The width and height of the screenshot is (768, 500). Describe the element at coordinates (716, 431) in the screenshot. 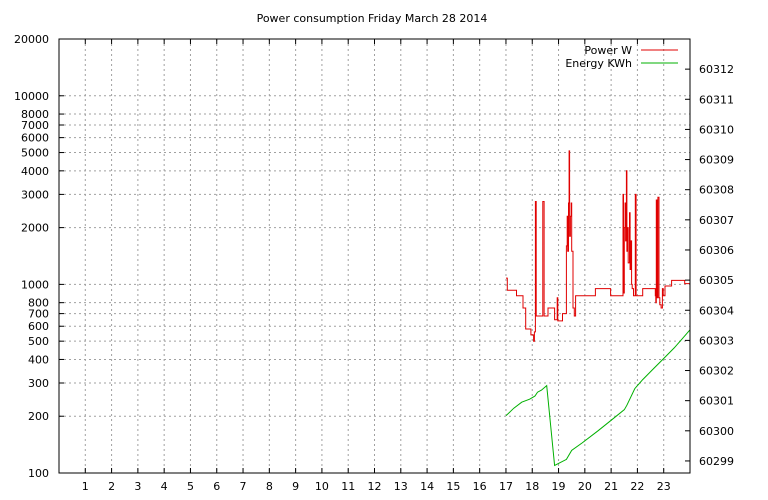

I see `y2-tick-label: 60300` at that location.